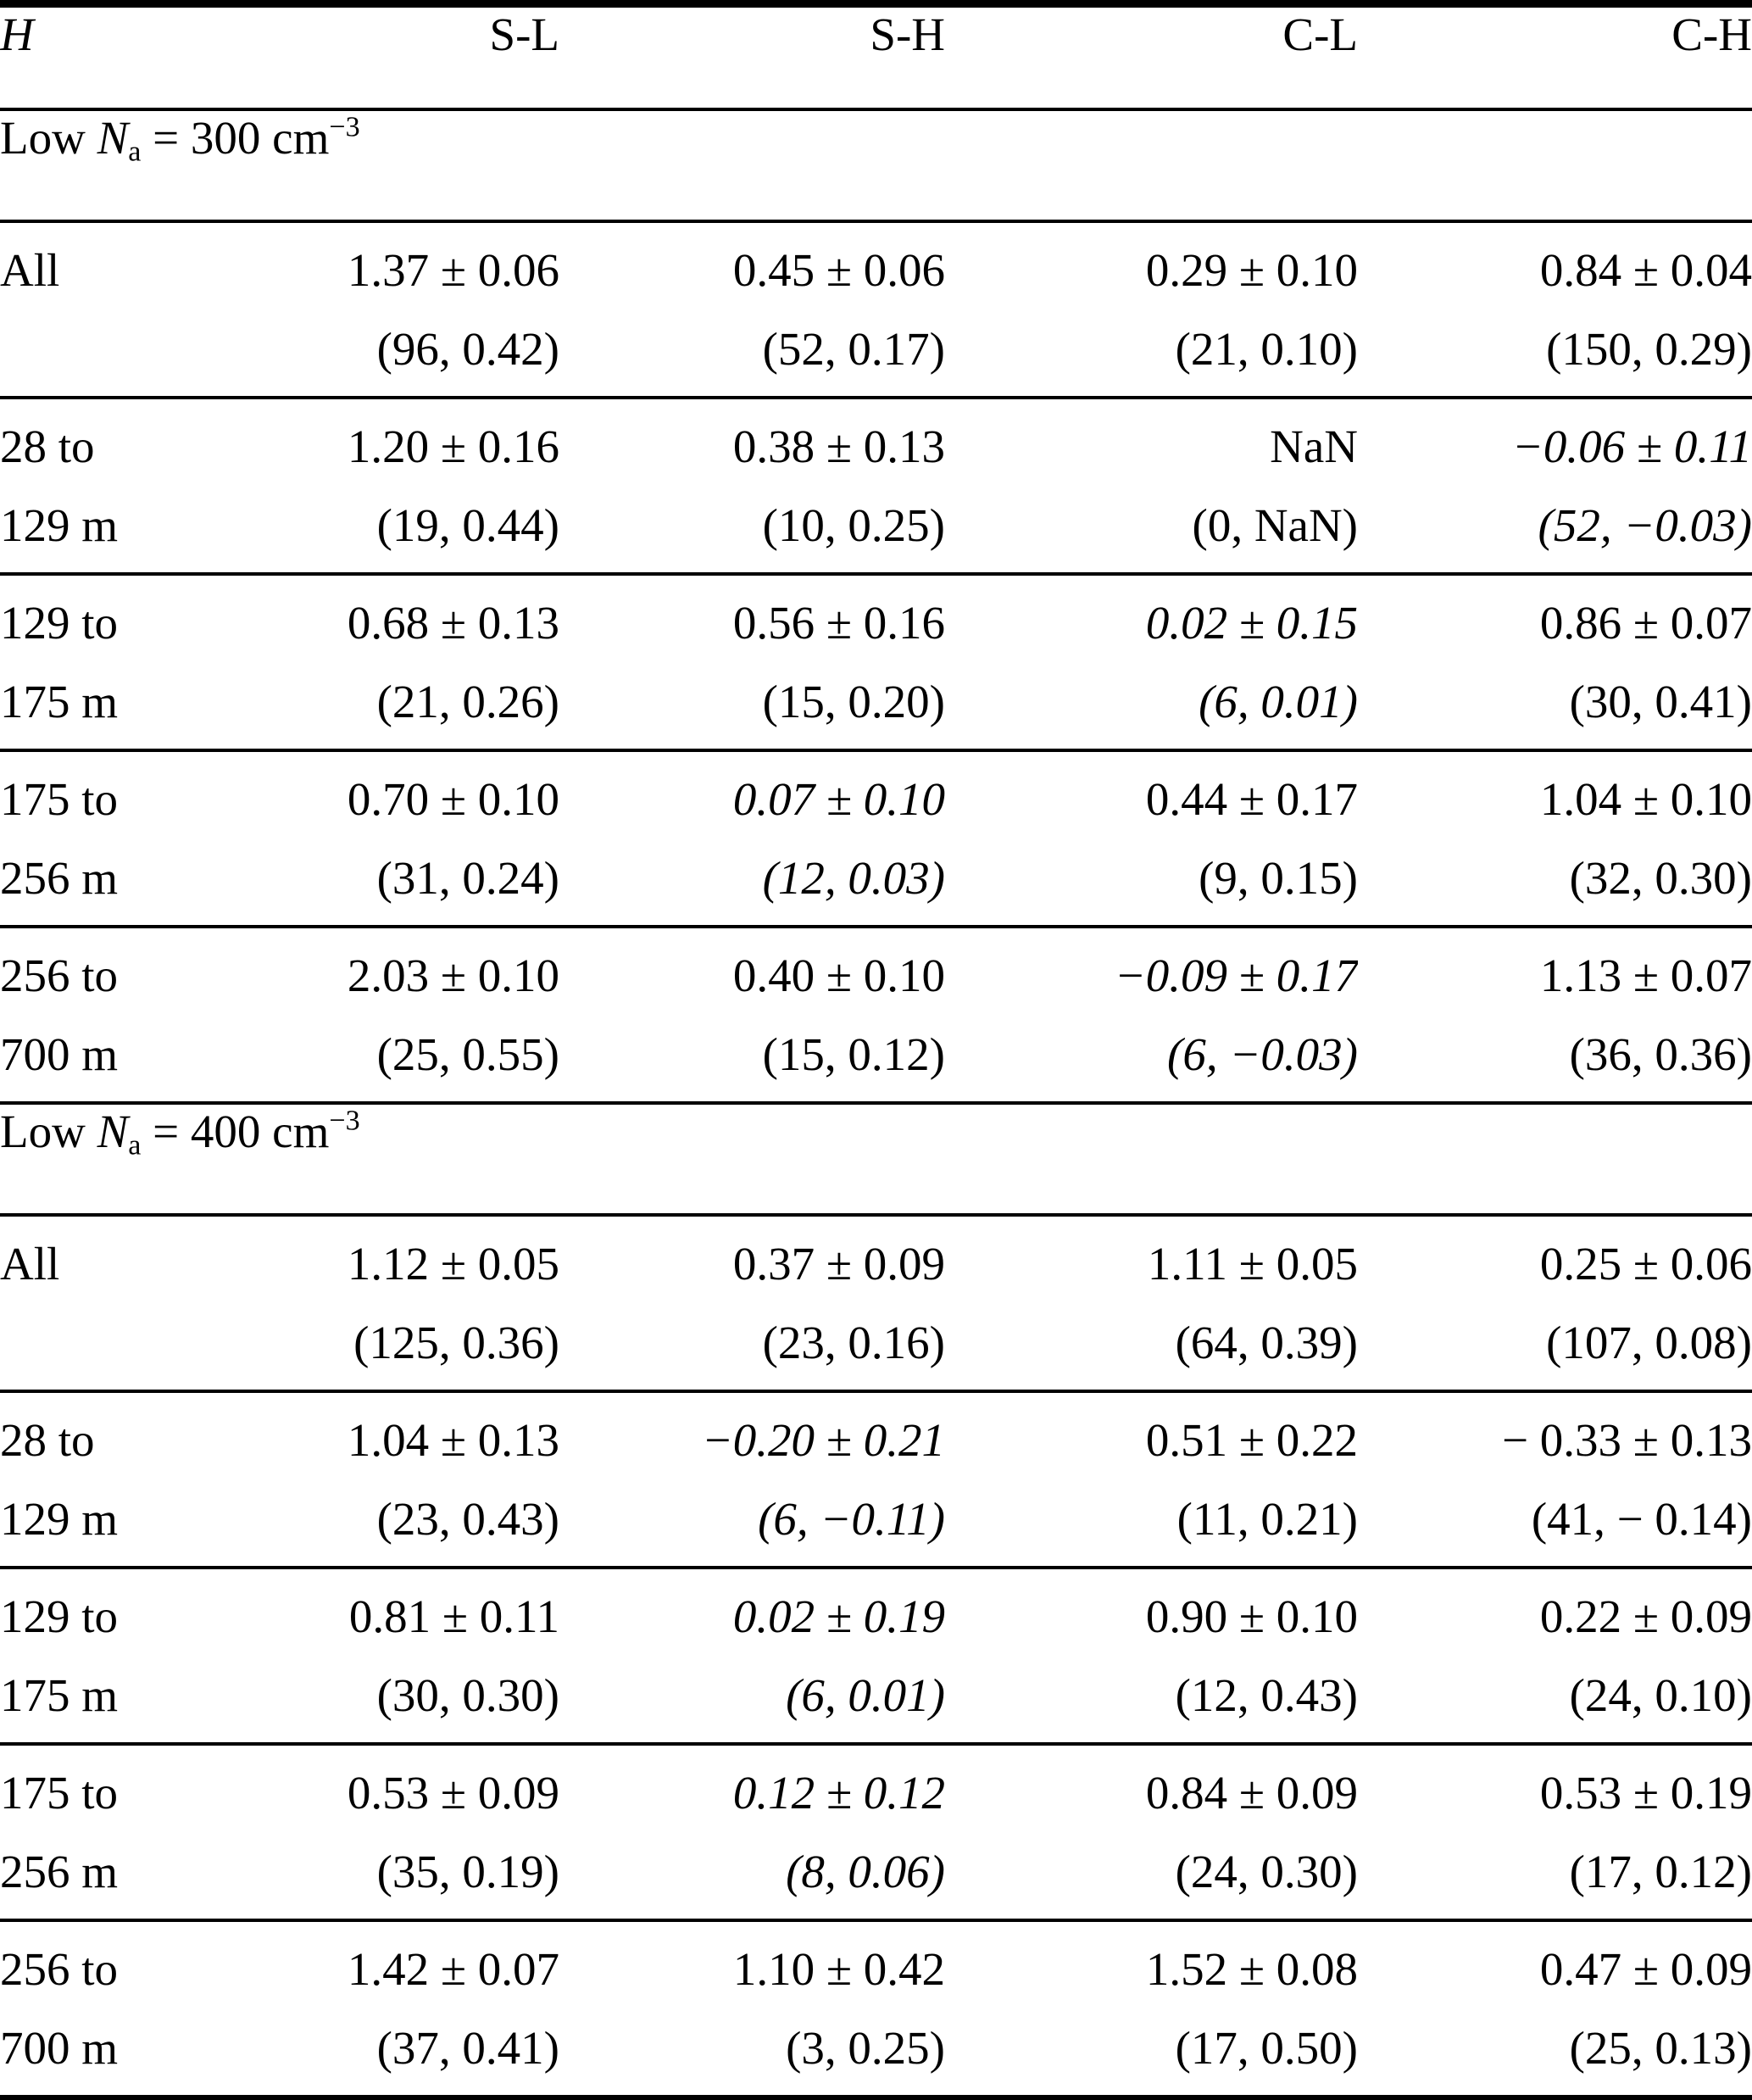  Describe the element at coordinates (1251, 799) in the screenshot. I see `cell-value: 0.44 ± 0.17` at that location.